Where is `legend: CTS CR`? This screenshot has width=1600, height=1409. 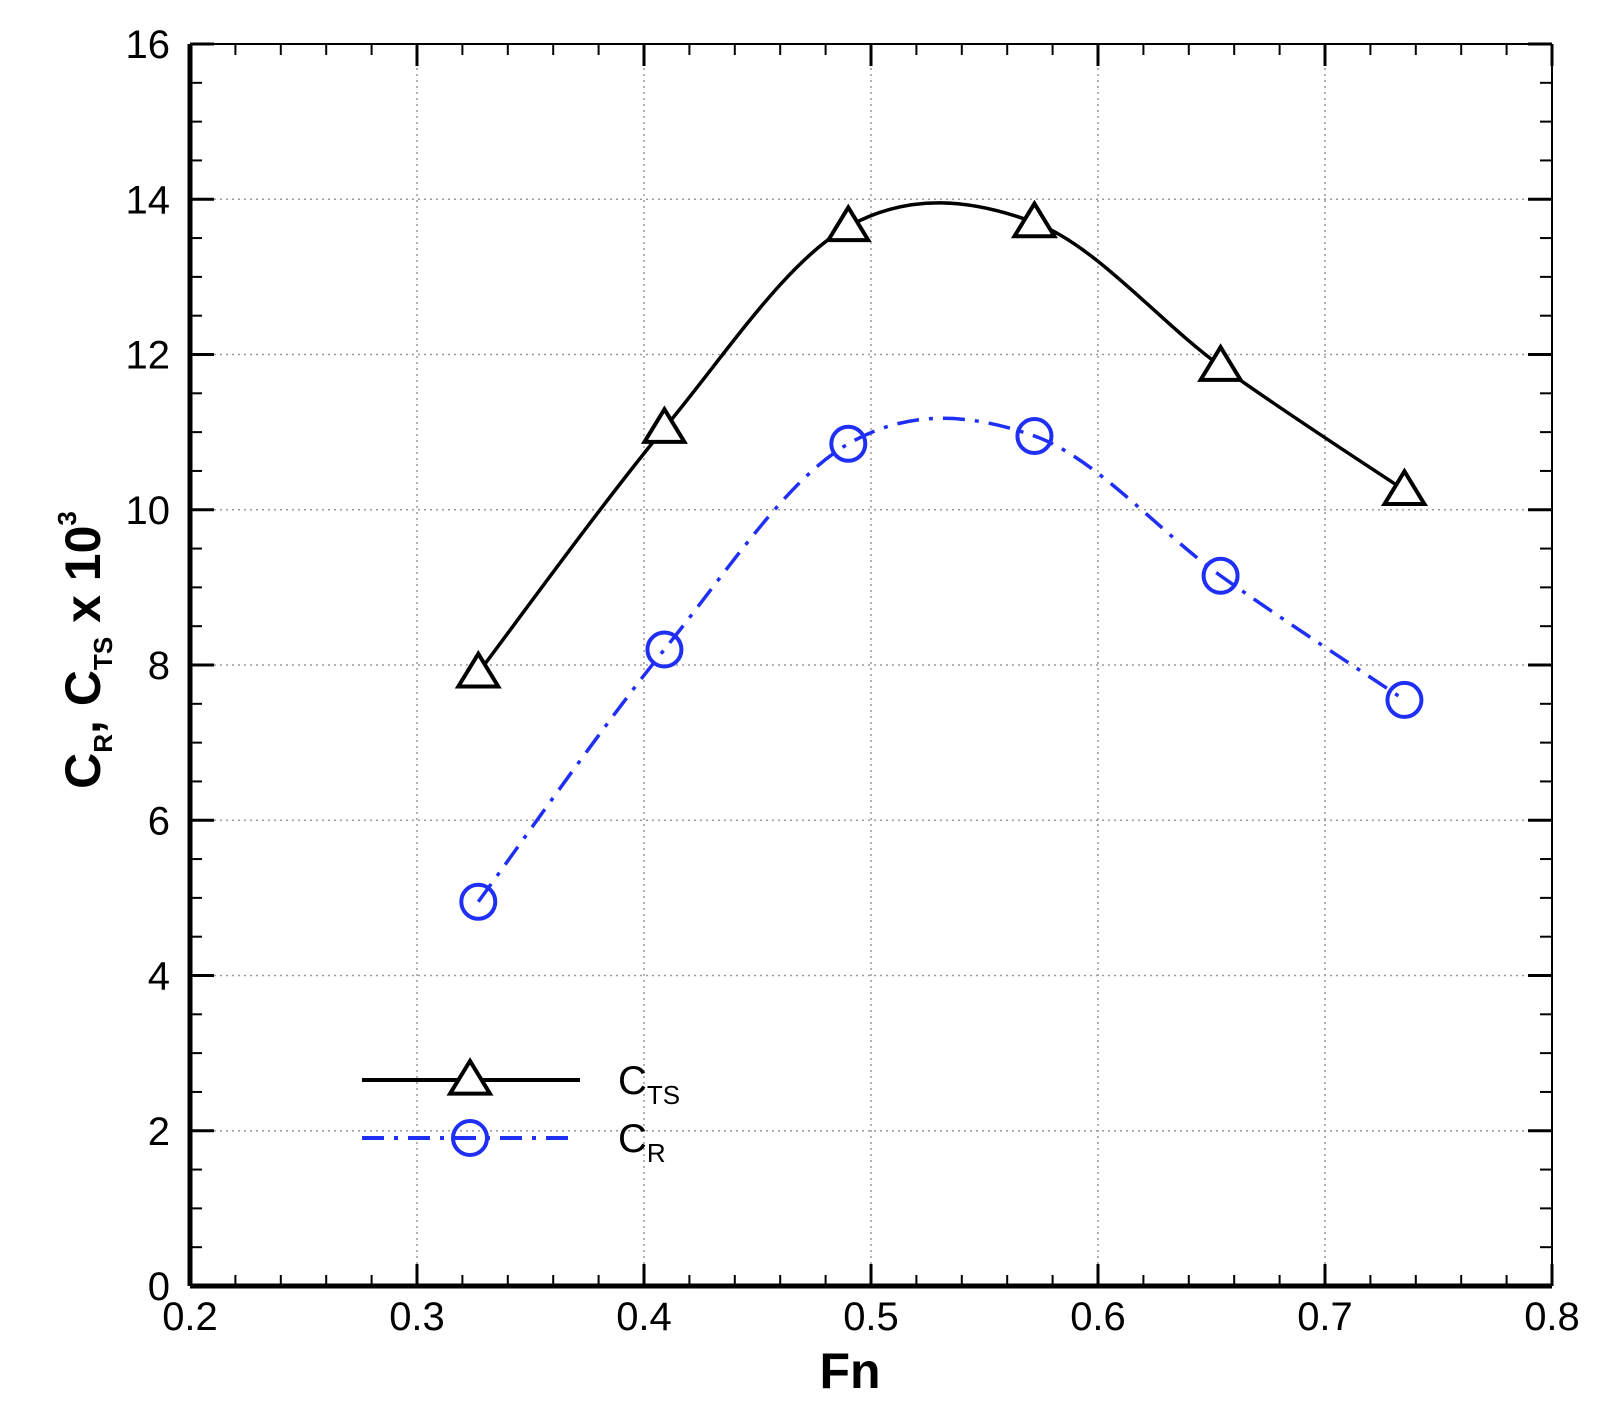
legend: CTS CR is located at coordinates (521, 1112).